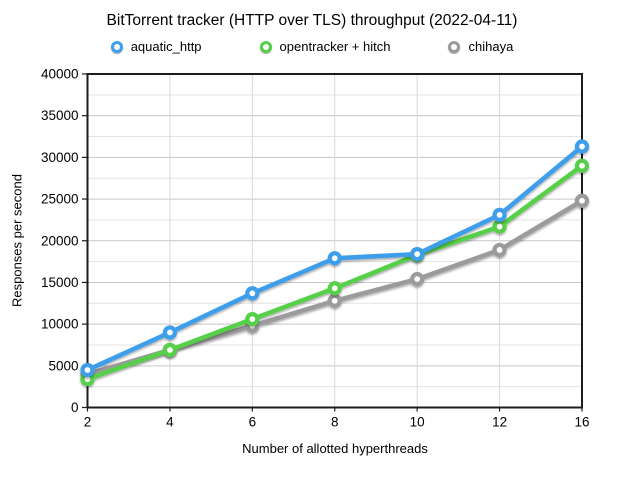 This screenshot has width=624, height=477. Describe the element at coordinates (166, 46) in the screenshot. I see `legend-label: aquatic_http` at that location.